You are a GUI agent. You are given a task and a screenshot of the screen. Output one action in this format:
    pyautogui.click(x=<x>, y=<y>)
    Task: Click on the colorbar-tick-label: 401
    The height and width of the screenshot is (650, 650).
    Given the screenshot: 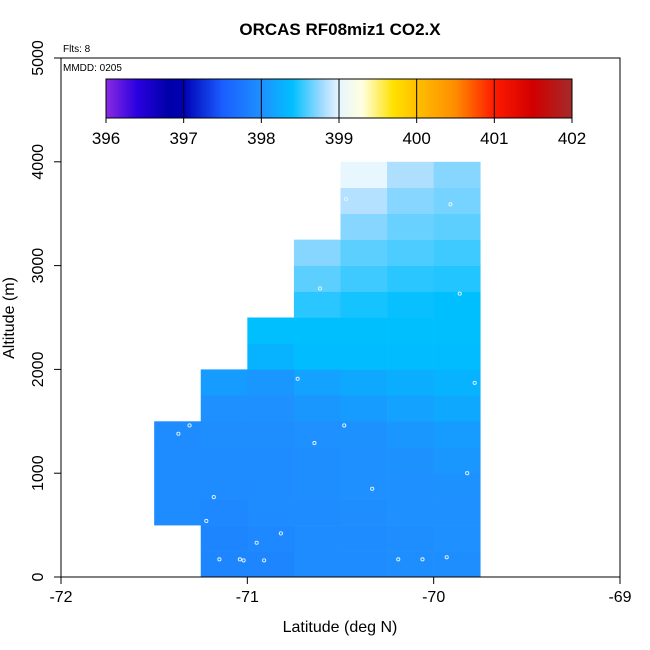 What is the action you would take?
    pyautogui.click(x=494, y=138)
    